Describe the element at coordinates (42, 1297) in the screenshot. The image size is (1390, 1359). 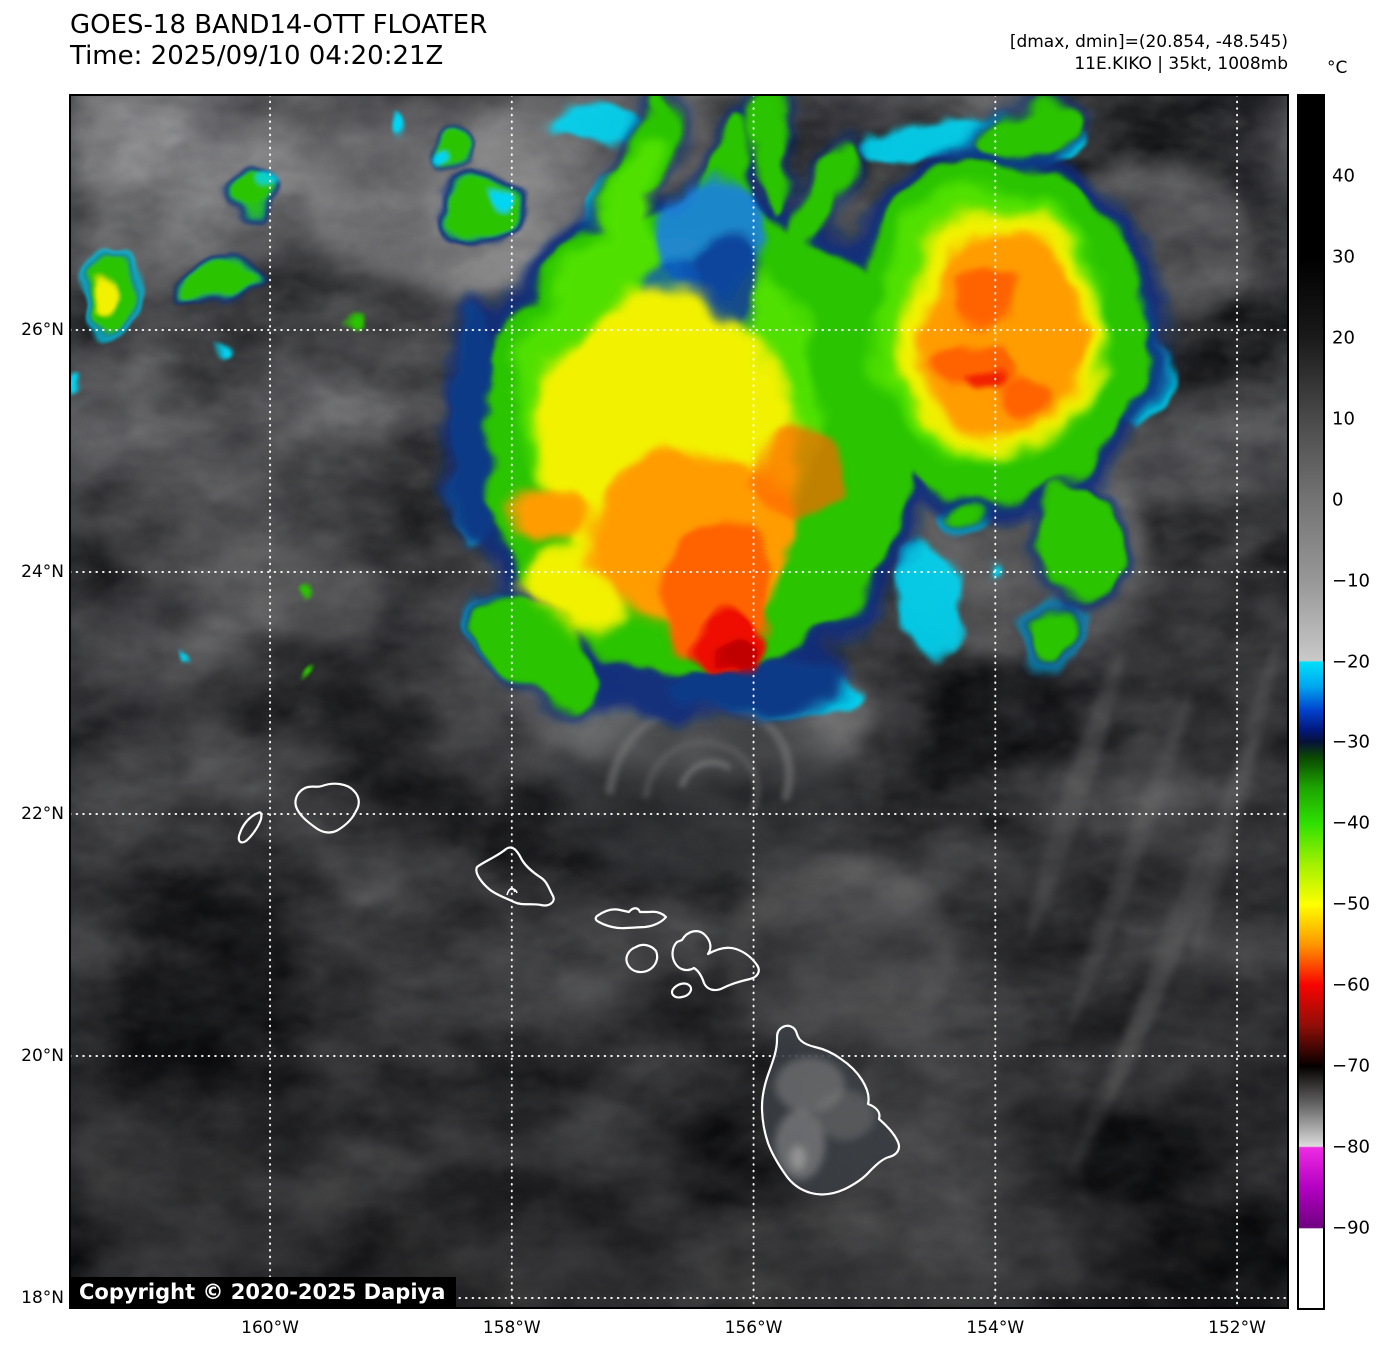
I see `lat-axis-label: 18°N` at that location.